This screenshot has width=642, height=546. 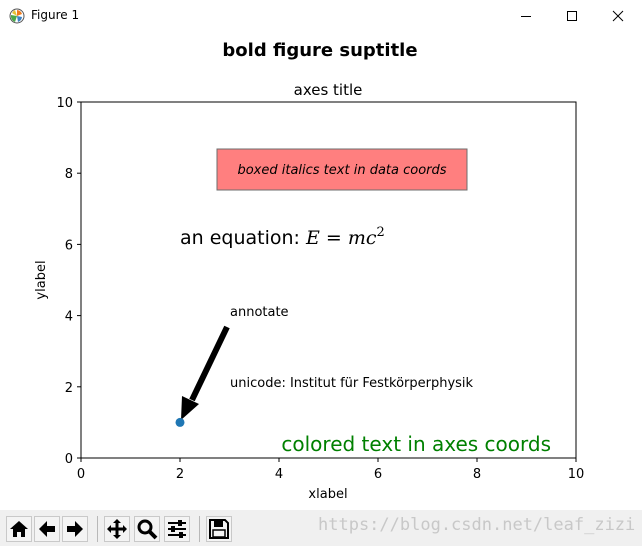 I want to click on axes-title: axes title, so click(x=328, y=90).